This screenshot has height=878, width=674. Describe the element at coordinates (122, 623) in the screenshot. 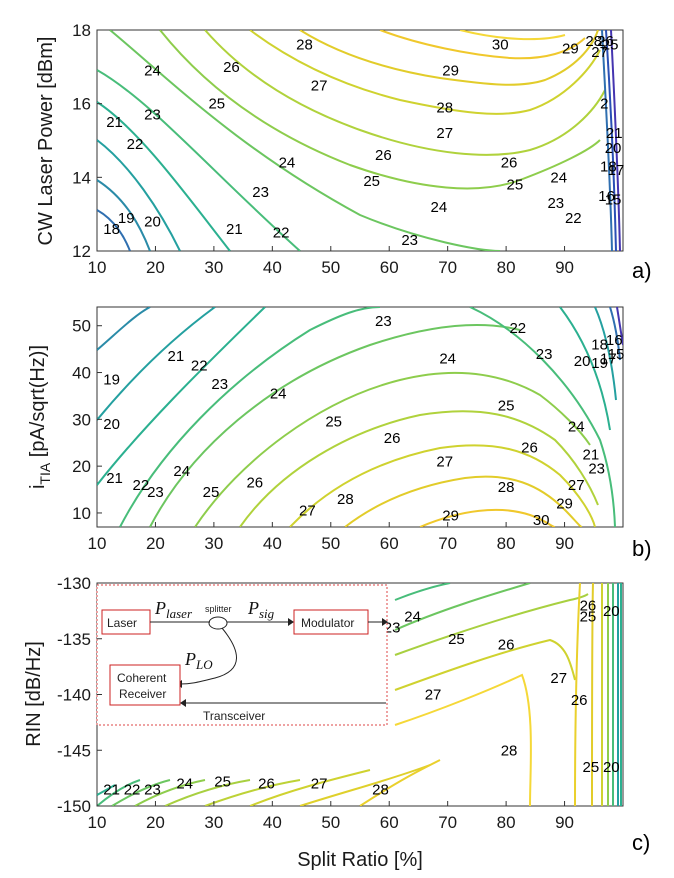

I see `laser-label: Laser` at that location.